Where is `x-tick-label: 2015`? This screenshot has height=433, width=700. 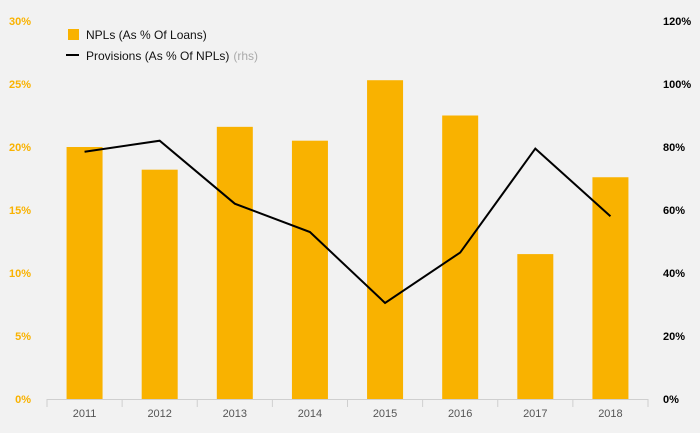 x-tick-label: 2015 is located at coordinates (385, 414).